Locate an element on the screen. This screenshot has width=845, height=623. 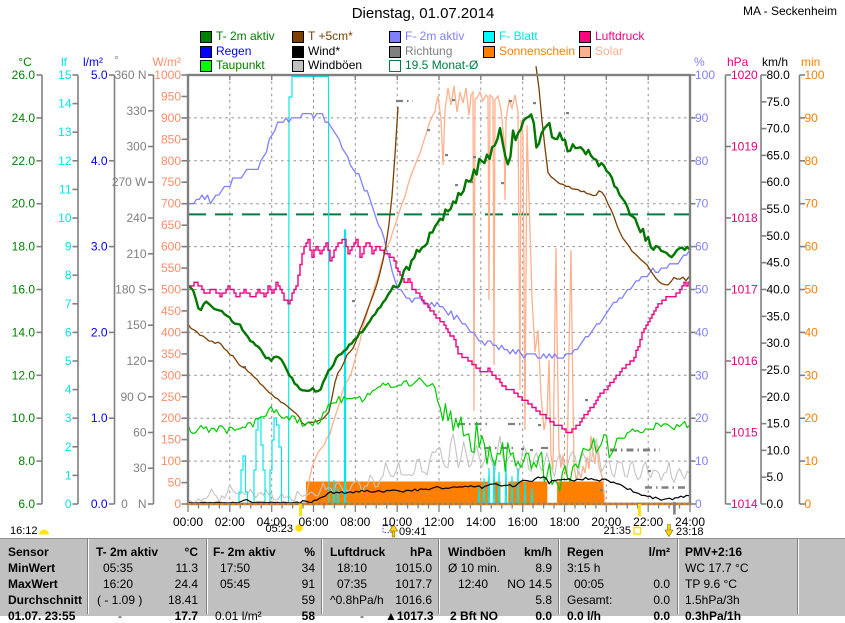
svg-text: 24.0 is located at coordinates (24, 118).